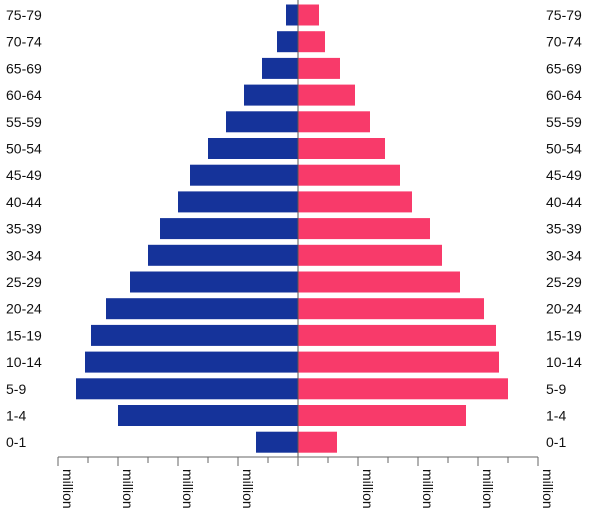  What do you see at coordinates (24, 282) in the screenshot?
I see `age-label-left: 25-29` at bounding box center [24, 282].